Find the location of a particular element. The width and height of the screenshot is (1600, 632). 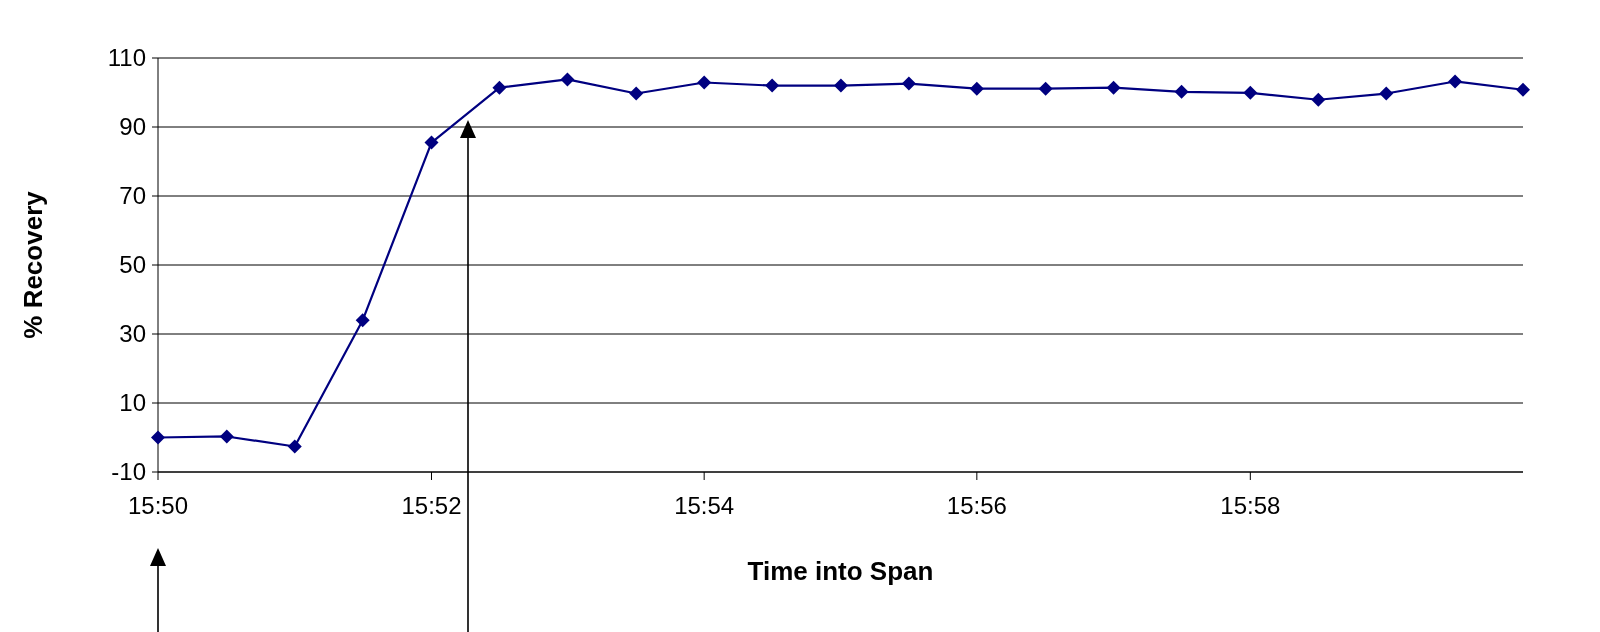

x-tick-label: 15:56 is located at coordinates (976, 505).